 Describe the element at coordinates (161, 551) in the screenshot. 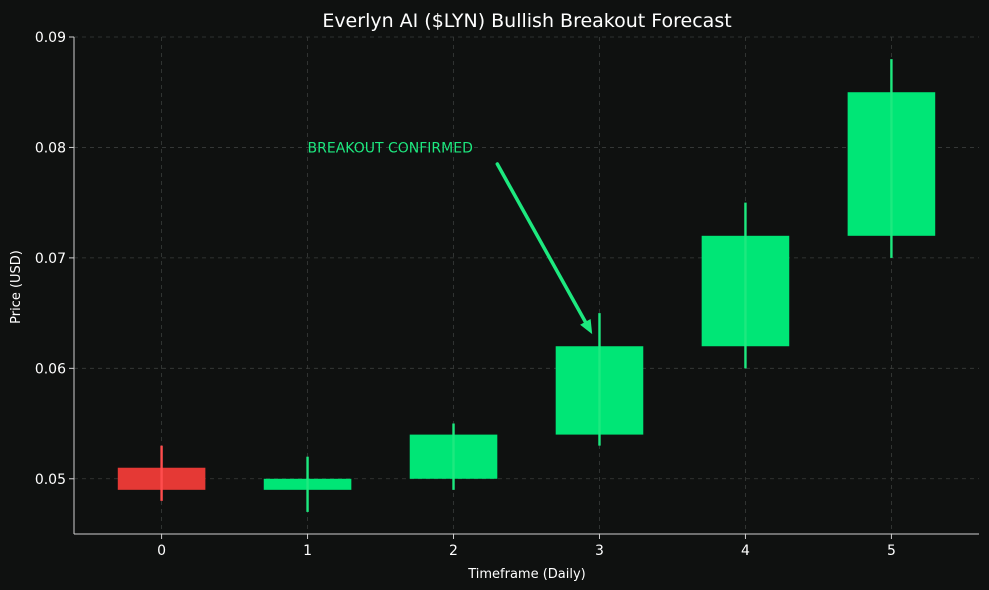

I see `x-tick-label: 0` at that location.